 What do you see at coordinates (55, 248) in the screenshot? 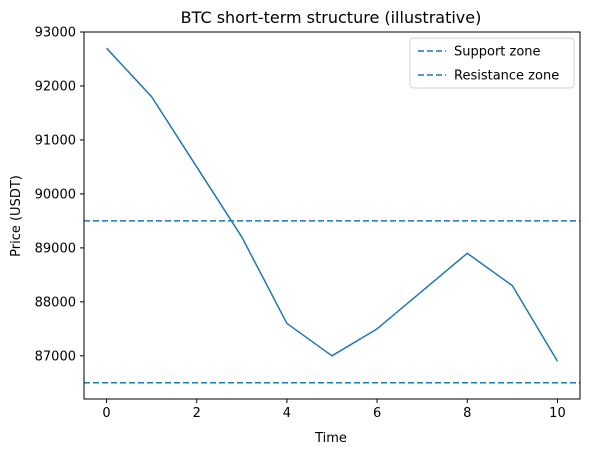
I see `y-tick-label: 89000` at bounding box center [55, 248].